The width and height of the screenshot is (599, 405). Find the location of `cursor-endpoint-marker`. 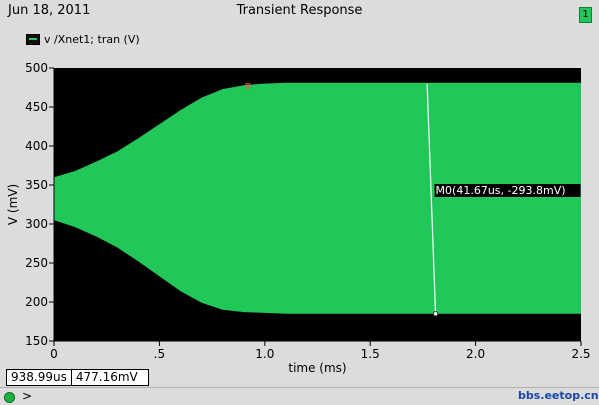

cursor-endpoint-marker is located at coordinates (435, 314).